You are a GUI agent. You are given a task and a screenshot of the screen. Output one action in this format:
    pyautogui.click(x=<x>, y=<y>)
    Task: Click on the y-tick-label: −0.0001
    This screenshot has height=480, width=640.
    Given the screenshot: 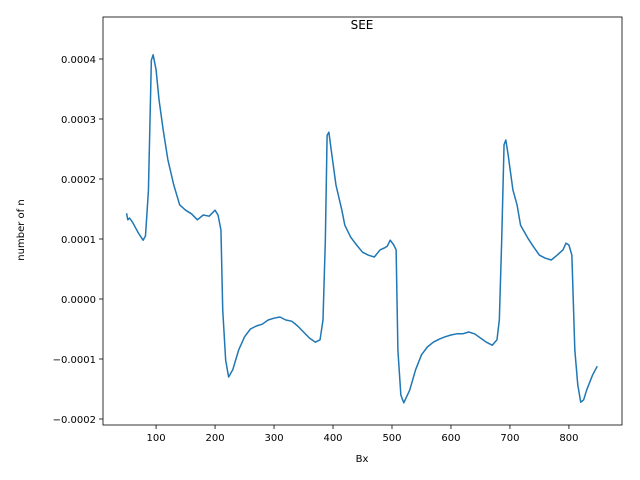 What is the action you would take?
    pyautogui.click(x=74, y=360)
    